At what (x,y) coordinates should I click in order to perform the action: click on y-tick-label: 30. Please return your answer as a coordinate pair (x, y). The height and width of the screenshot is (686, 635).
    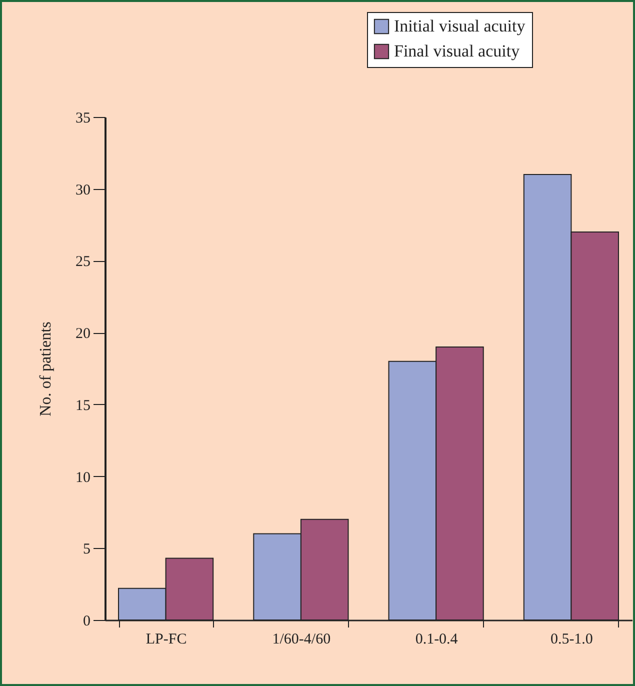
    Looking at the image, I should click on (83, 190).